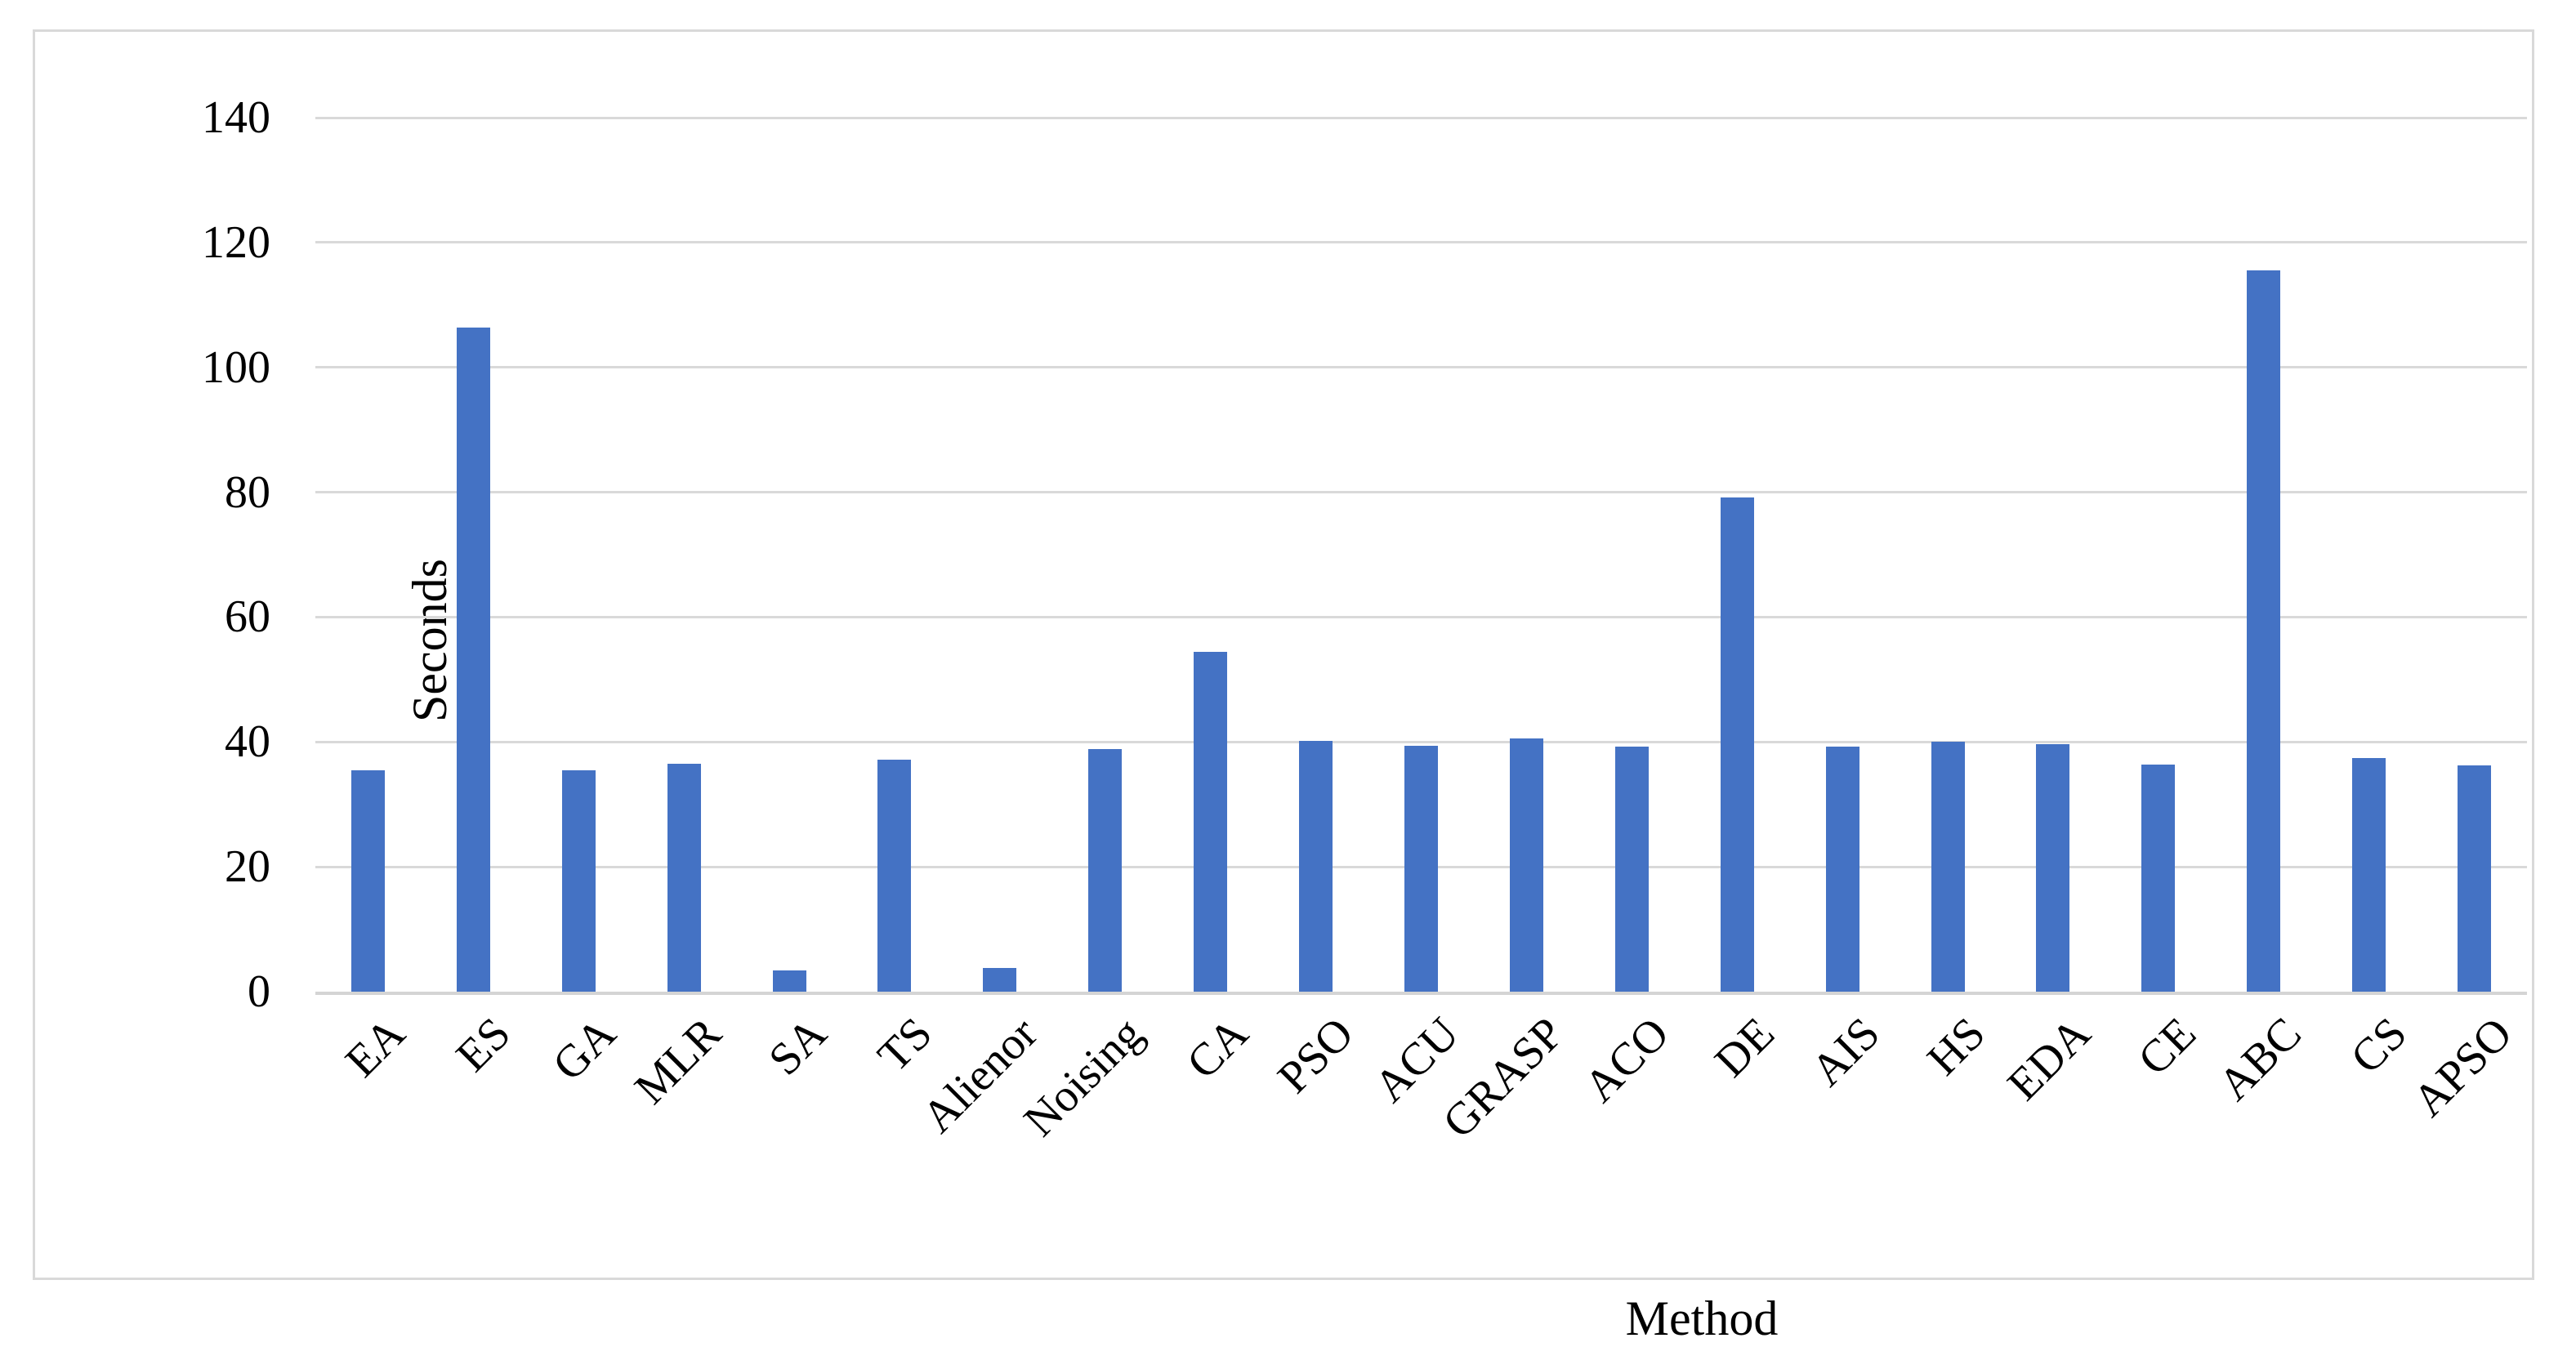 The height and width of the screenshot is (1347, 2576). What do you see at coordinates (2167, 1047) in the screenshot?
I see `x-tick-label: CE` at bounding box center [2167, 1047].